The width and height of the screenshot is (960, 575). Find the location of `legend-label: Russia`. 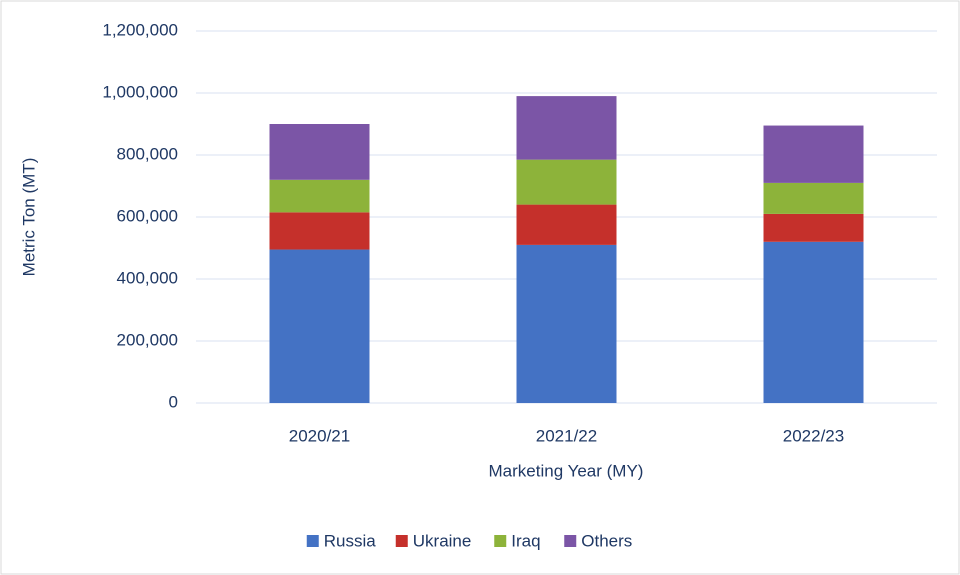

legend-label: Russia is located at coordinates (350, 540).